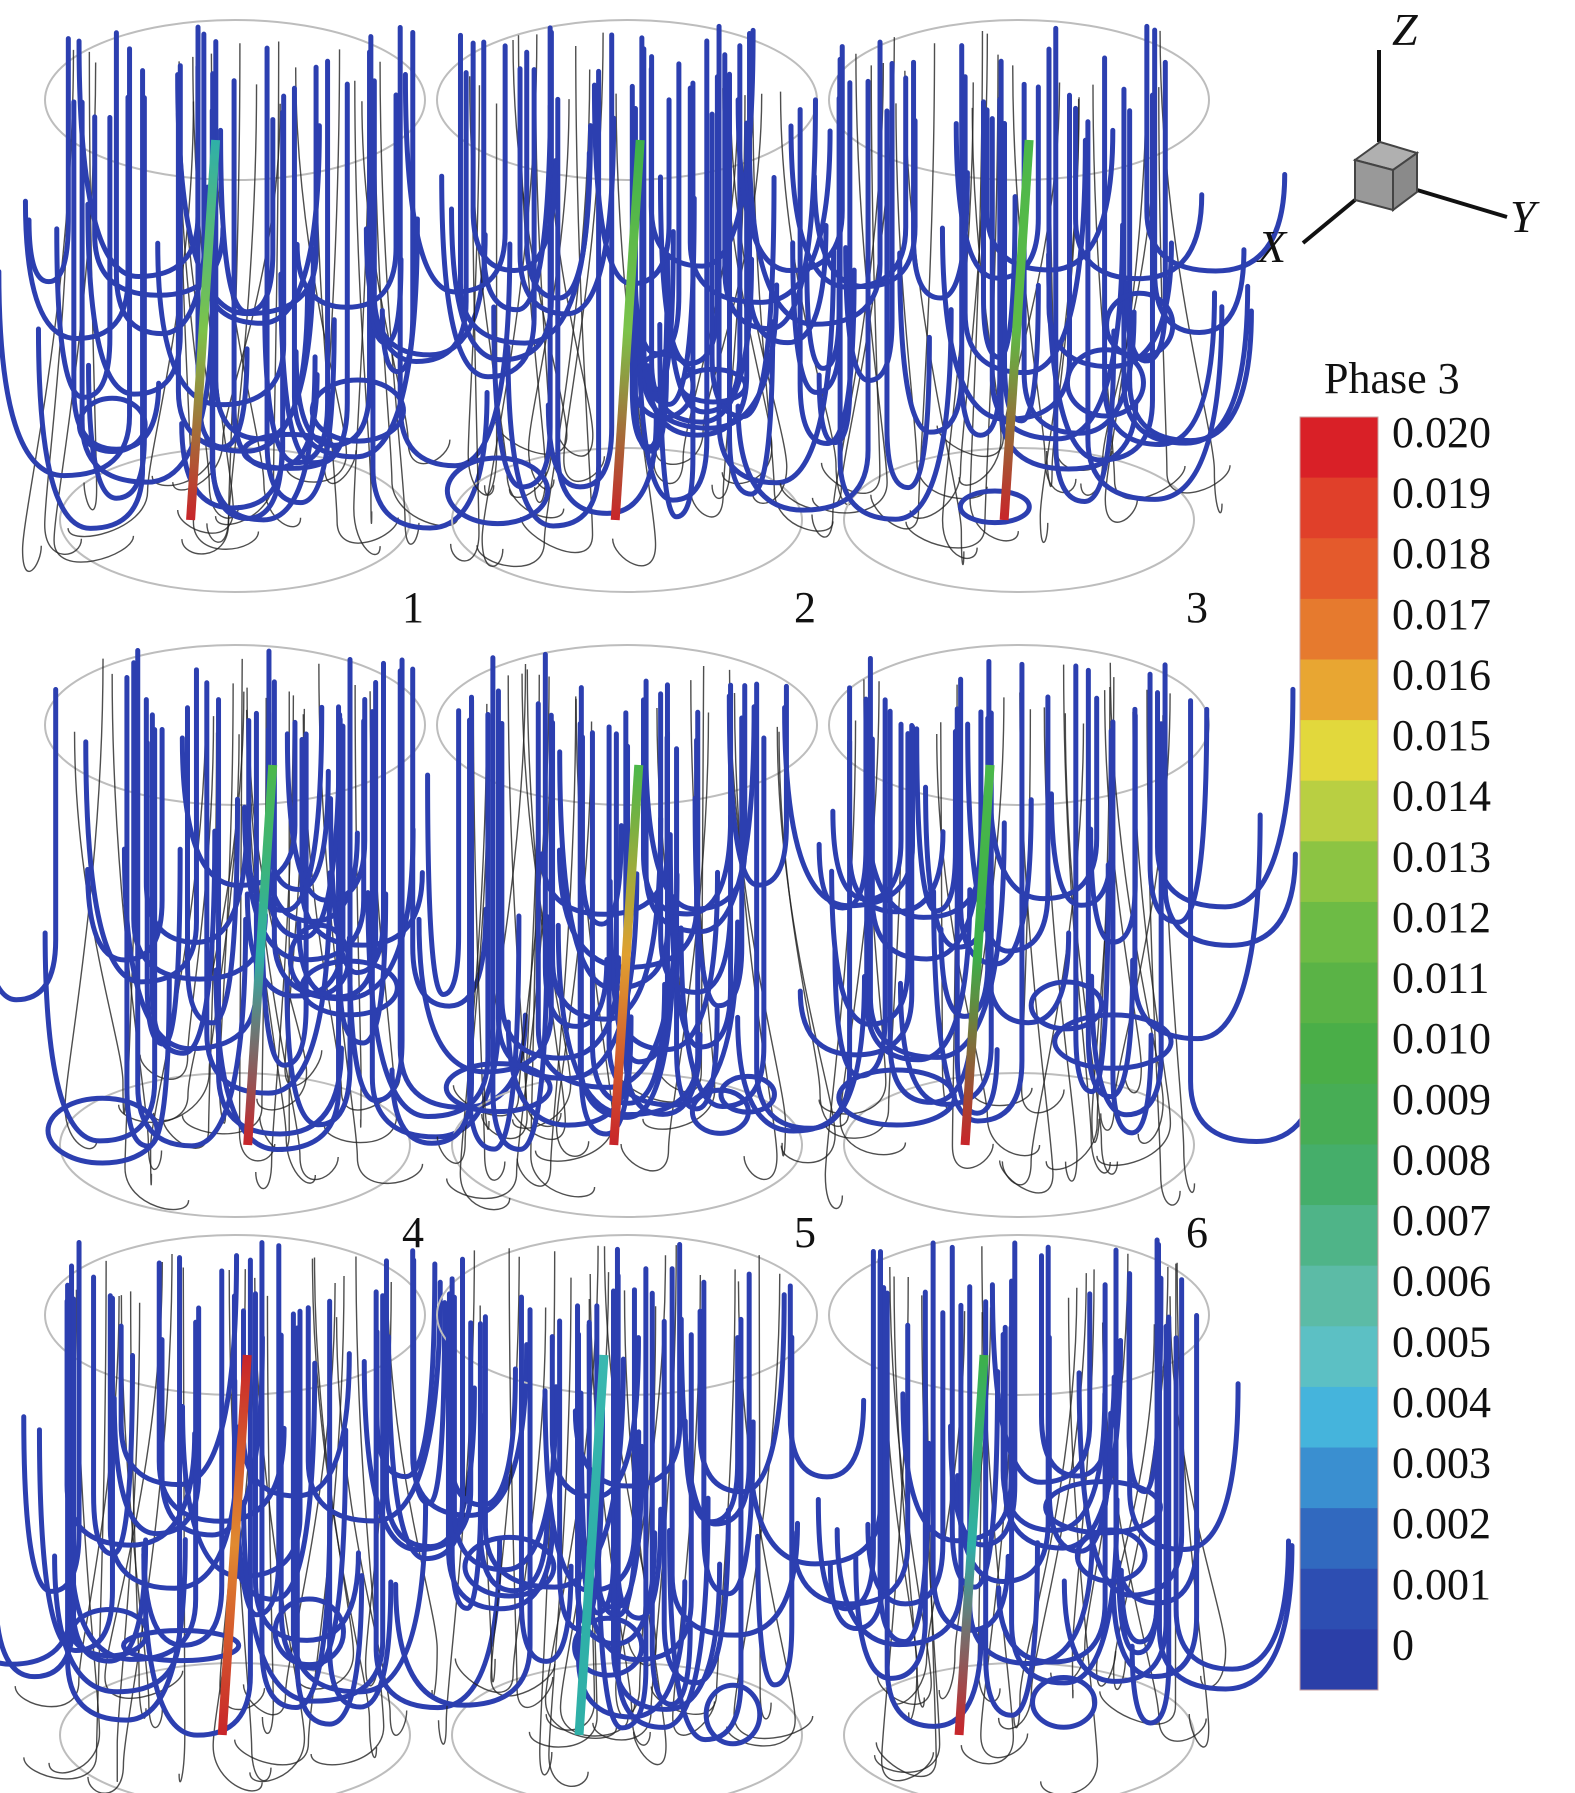 This screenshot has height=1793, width=1575. I want to click on colorbar-tick-label: 0.010, so click(1441, 1038).